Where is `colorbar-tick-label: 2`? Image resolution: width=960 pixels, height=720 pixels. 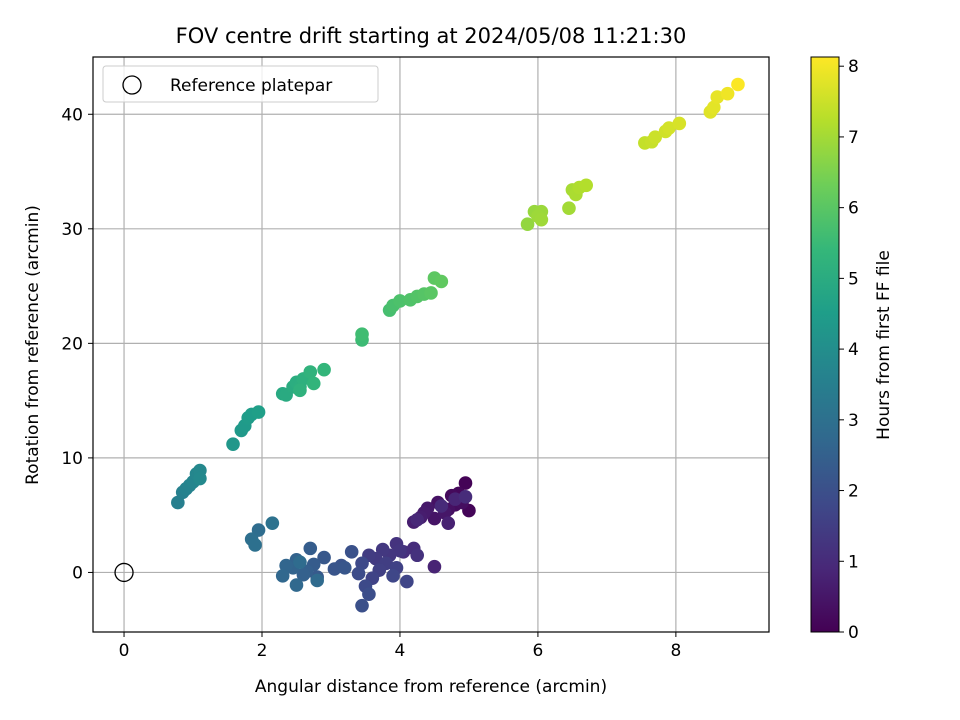 colorbar-tick-label: 2 is located at coordinates (853, 492).